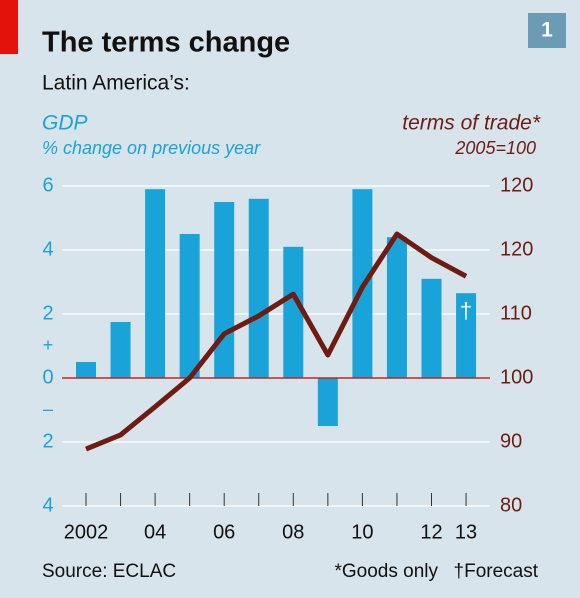 The width and height of the screenshot is (580, 598). Describe the element at coordinates (386, 571) in the screenshot. I see `footnote: *Goods only` at that location.